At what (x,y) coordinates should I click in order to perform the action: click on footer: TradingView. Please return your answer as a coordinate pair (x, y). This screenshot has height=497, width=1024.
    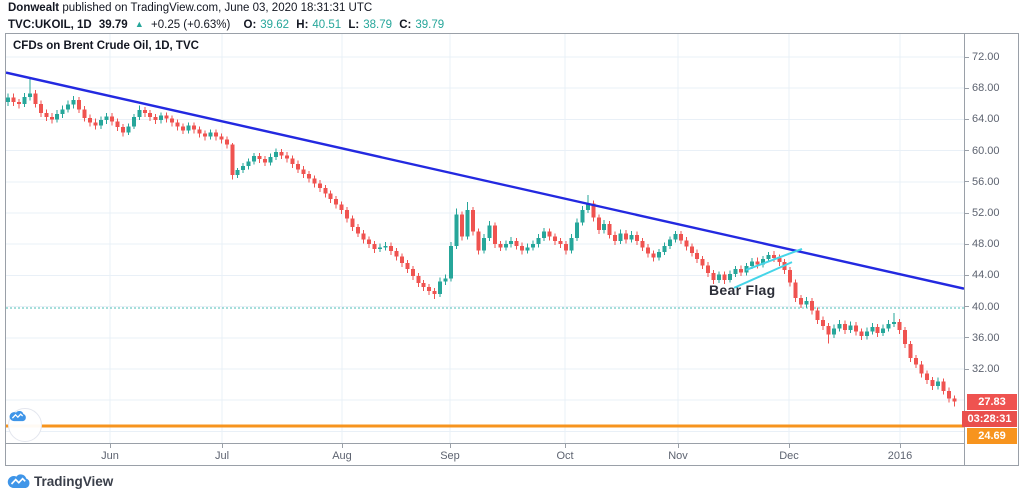
    Looking at the image, I should click on (512, 481).